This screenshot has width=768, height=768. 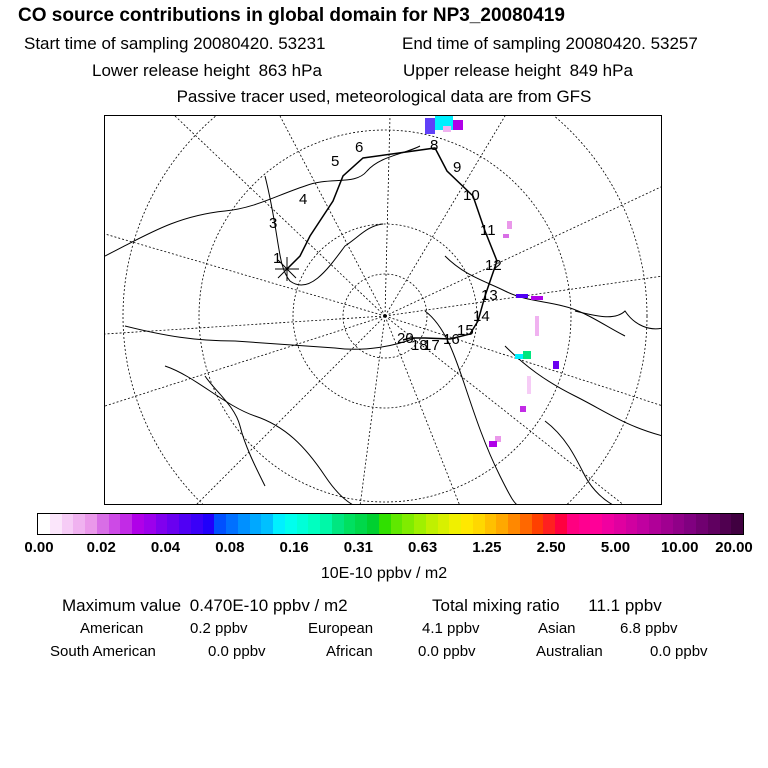 What do you see at coordinates (258, 434) in the screenshot?
I see `coastline-alaska` at bounding box center [258, 434].